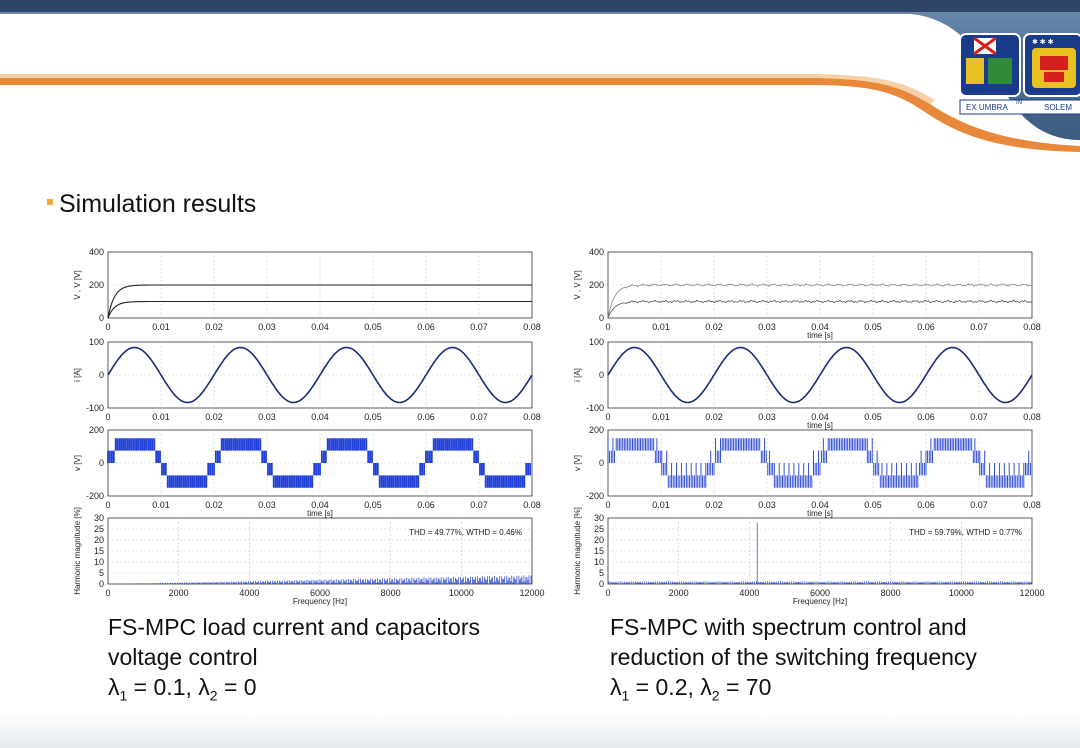 The image size is (1080, 748). I want to click on left-current-xtick-label: 0.07, so click(479, 417).